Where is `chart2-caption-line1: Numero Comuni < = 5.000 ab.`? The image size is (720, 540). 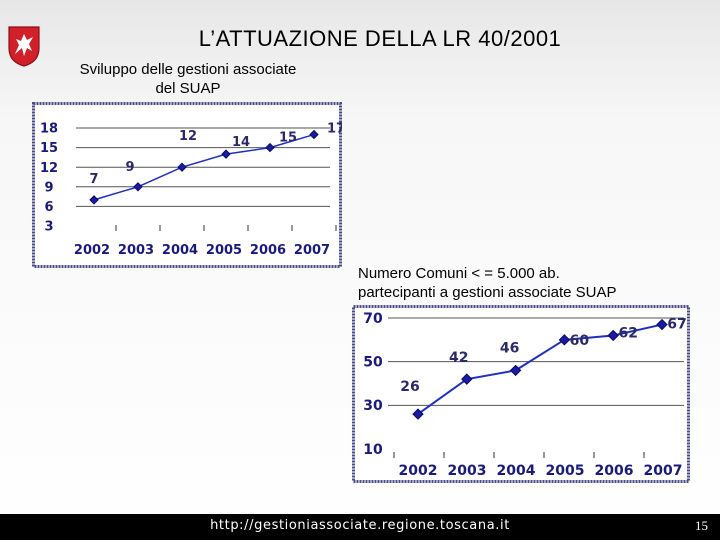 chart2-caption-line1: Numero Comuni < = 5.000 ab. is located at coordinates (459, 273).